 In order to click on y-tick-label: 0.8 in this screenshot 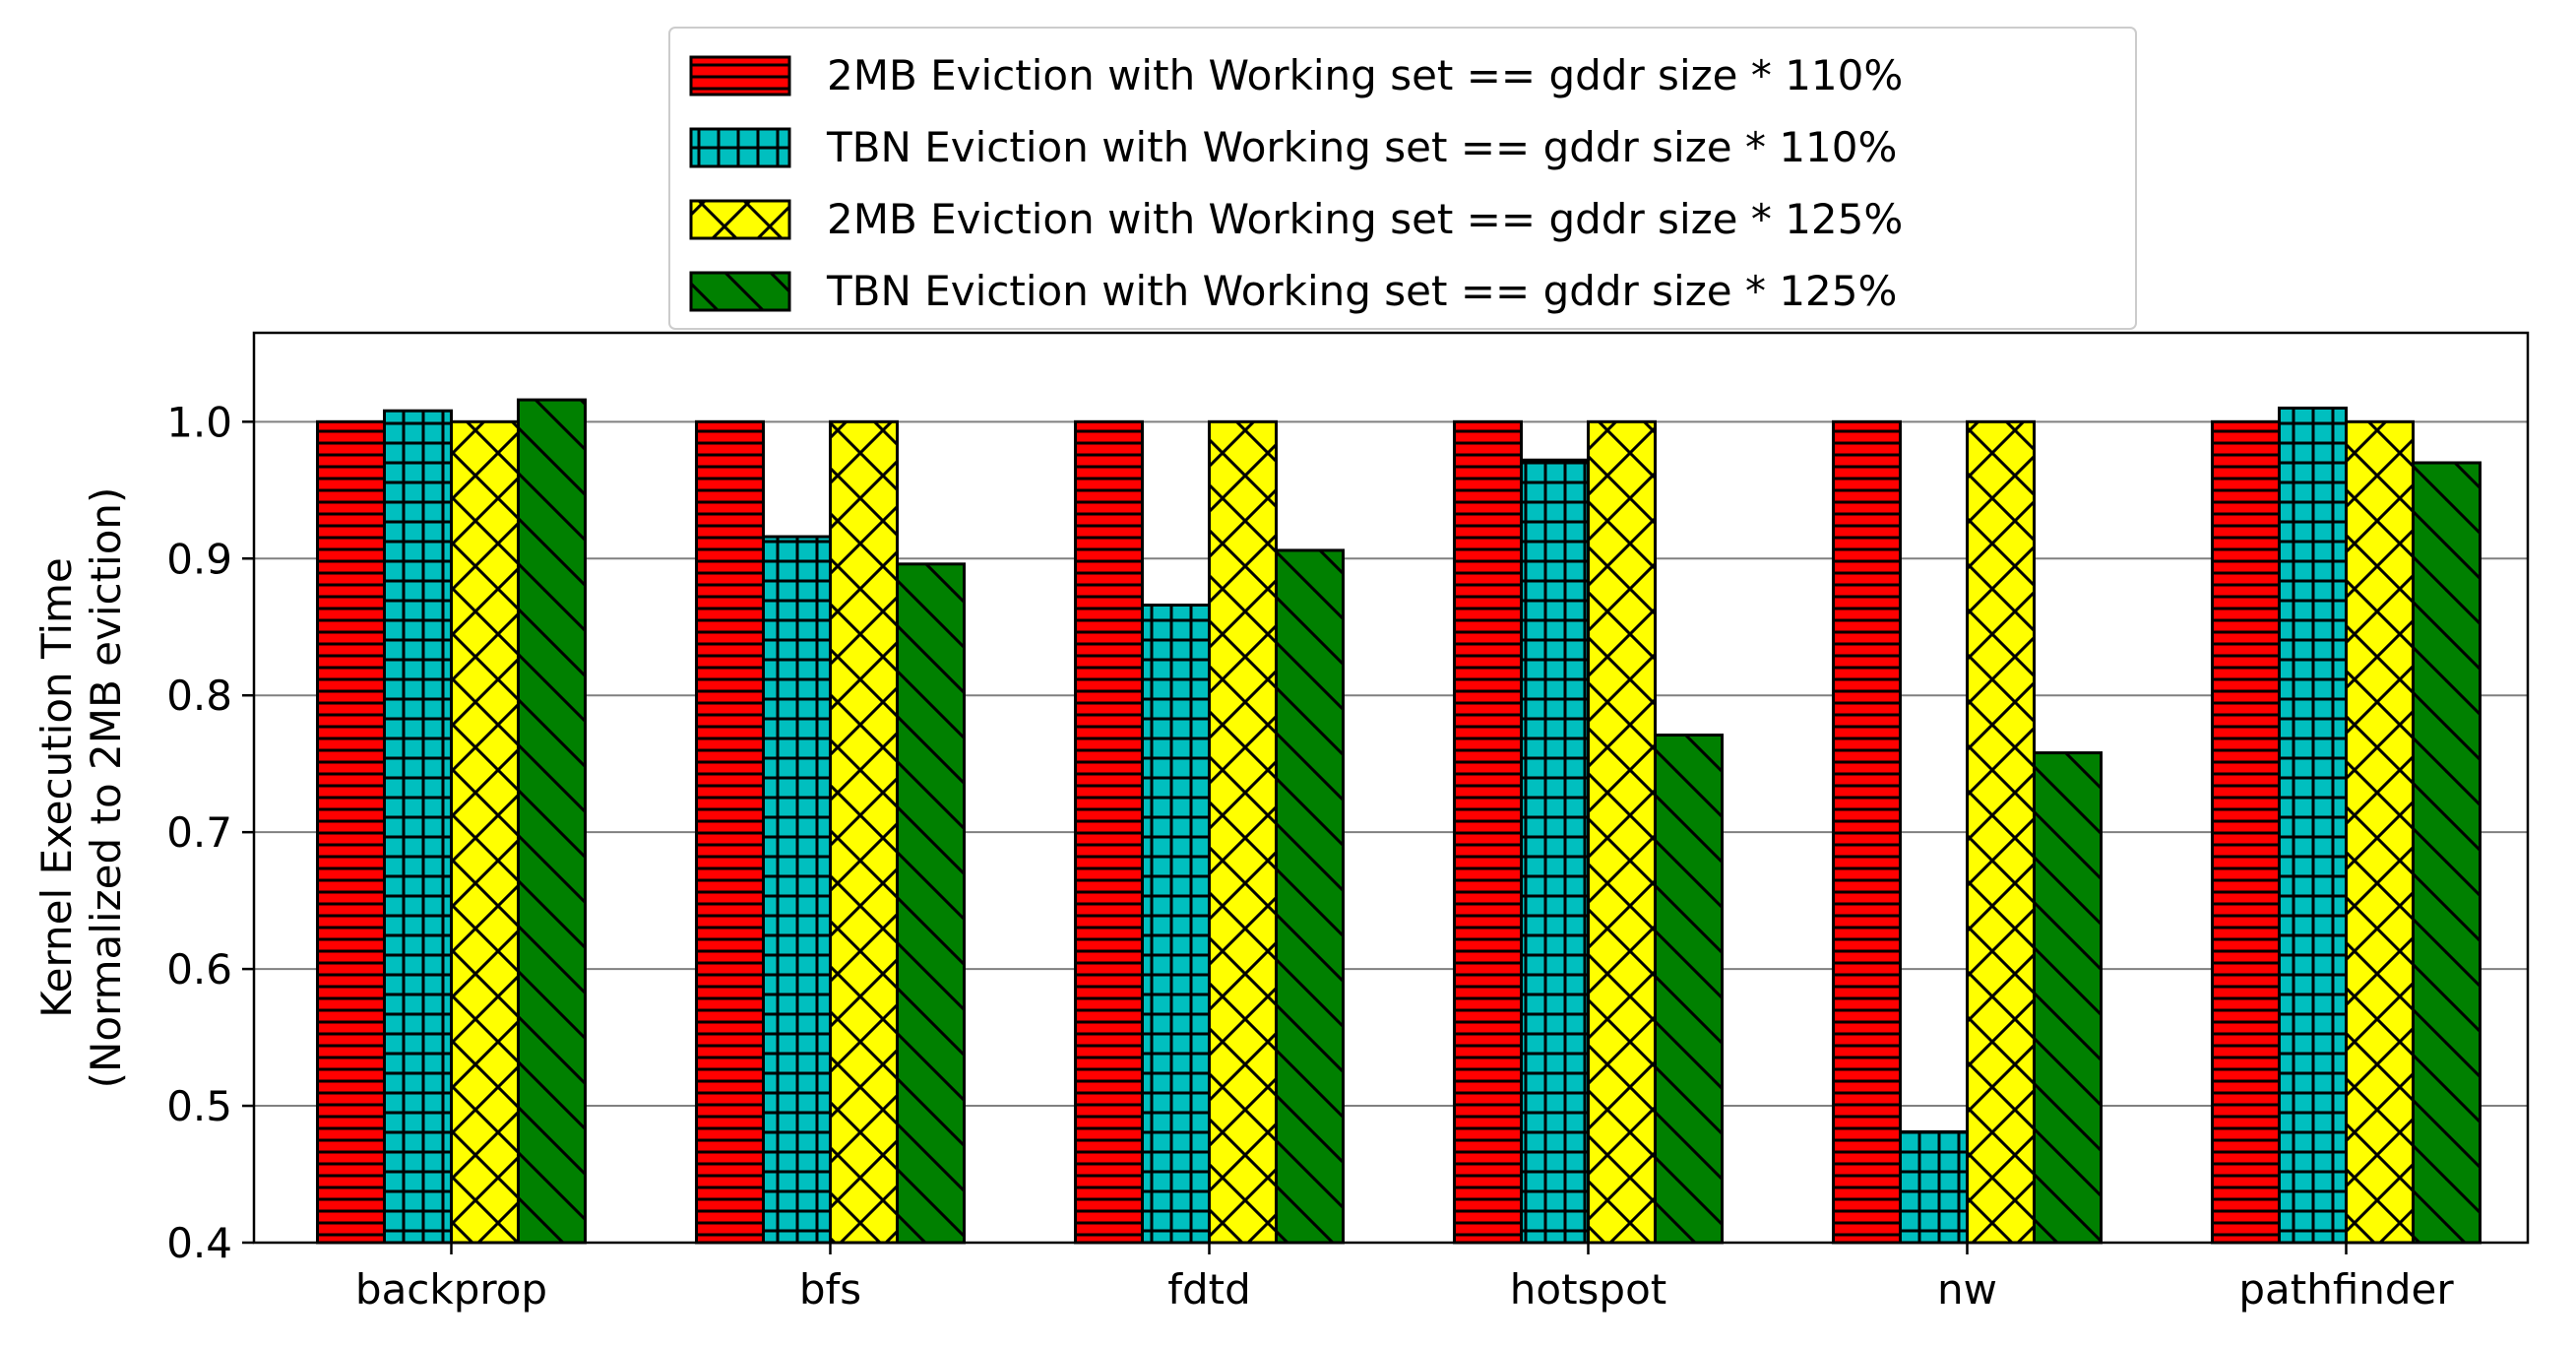, I will do `click(199, 696)`.